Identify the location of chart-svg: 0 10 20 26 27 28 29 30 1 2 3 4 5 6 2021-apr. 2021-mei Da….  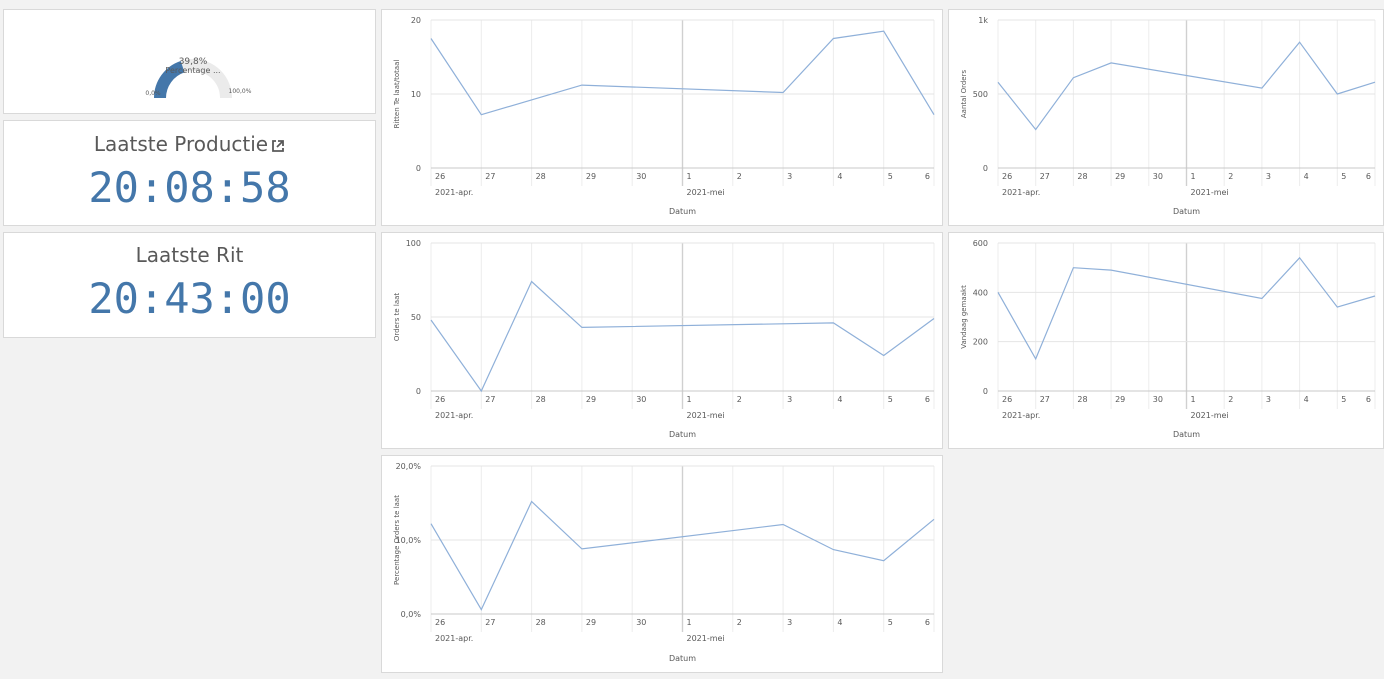
(664, 116).